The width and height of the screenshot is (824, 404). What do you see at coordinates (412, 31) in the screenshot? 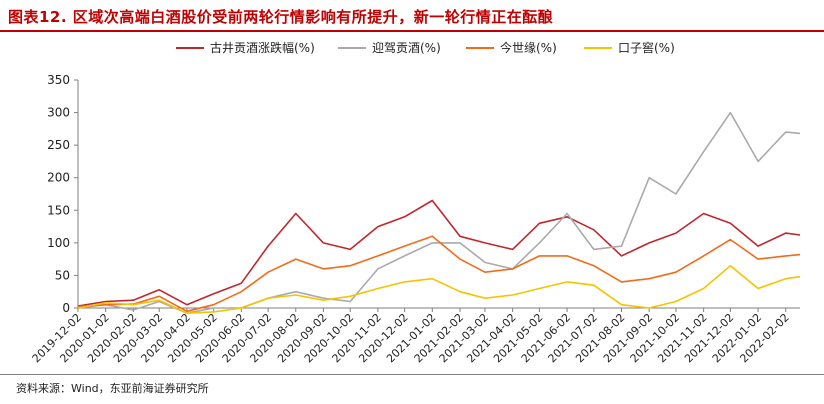
I see `title-rule` at bounding box center [412, 31].